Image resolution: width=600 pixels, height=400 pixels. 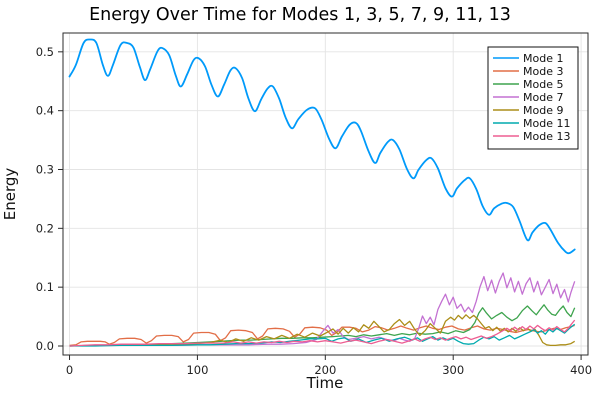 What do you see at coordinates (45, 111) in the screenshot?
I see `y-tick-label: 0.4` at bounding box center [45, 111].